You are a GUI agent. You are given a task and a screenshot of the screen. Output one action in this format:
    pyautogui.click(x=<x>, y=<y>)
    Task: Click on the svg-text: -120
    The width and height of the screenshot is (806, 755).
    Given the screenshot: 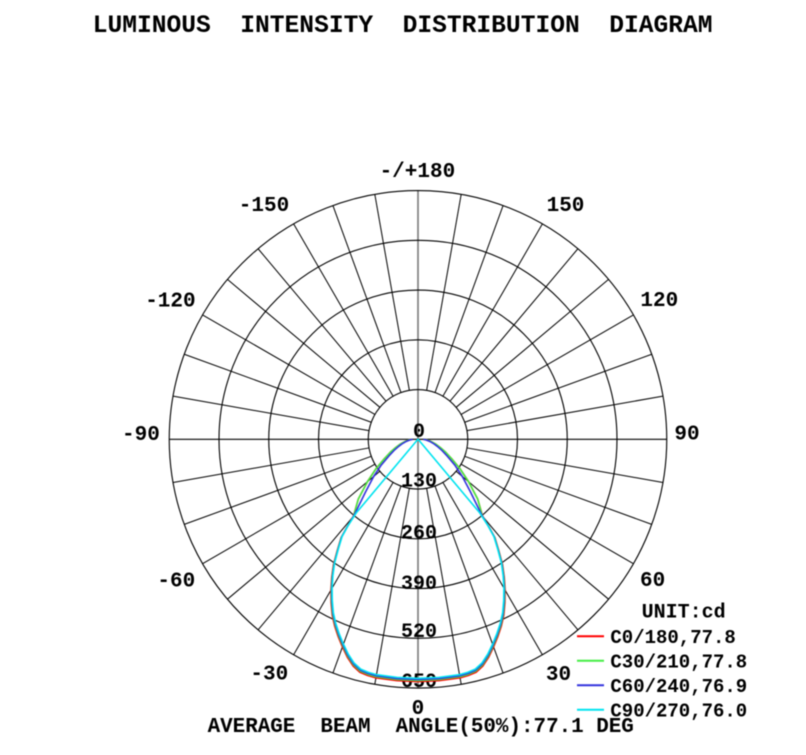 What is the action you would take?
    pyautogui.click(x=170, y=302)
    